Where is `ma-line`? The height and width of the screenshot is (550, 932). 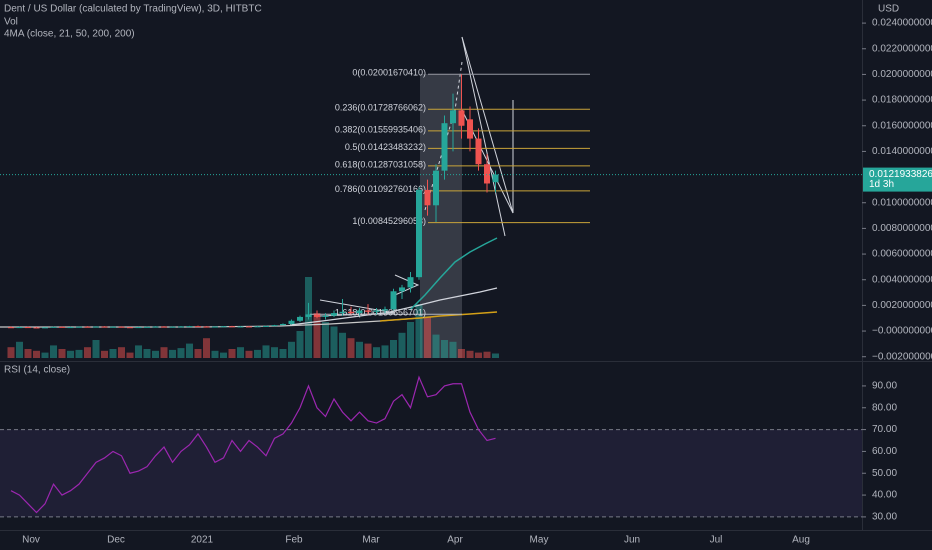 ma-line is located at coordinates (438, 316).